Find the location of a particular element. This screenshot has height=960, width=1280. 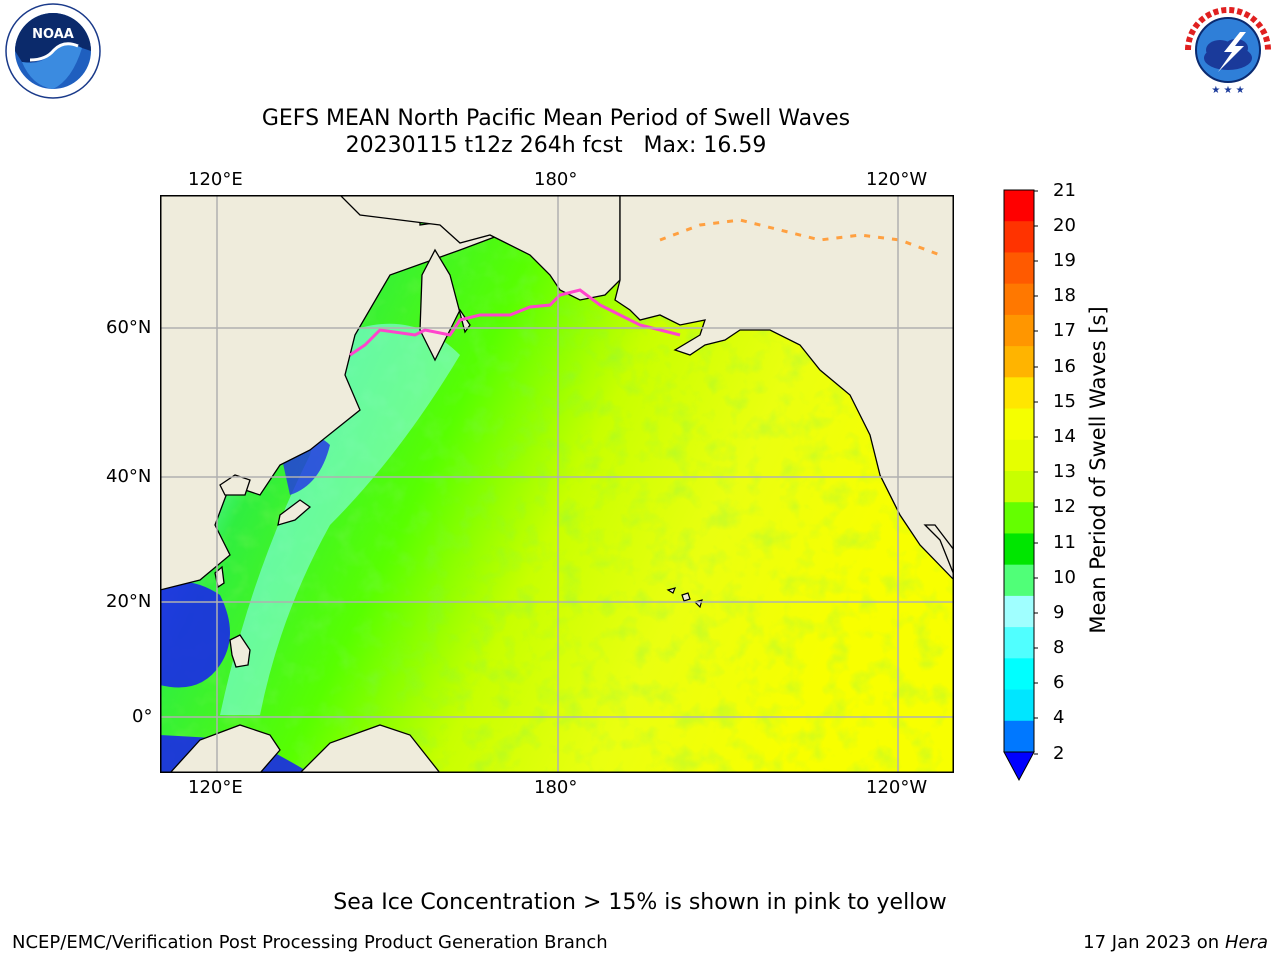

colorbar-label: Mean Period of Swell Waves [s] is located at coordinates (1098, 470).